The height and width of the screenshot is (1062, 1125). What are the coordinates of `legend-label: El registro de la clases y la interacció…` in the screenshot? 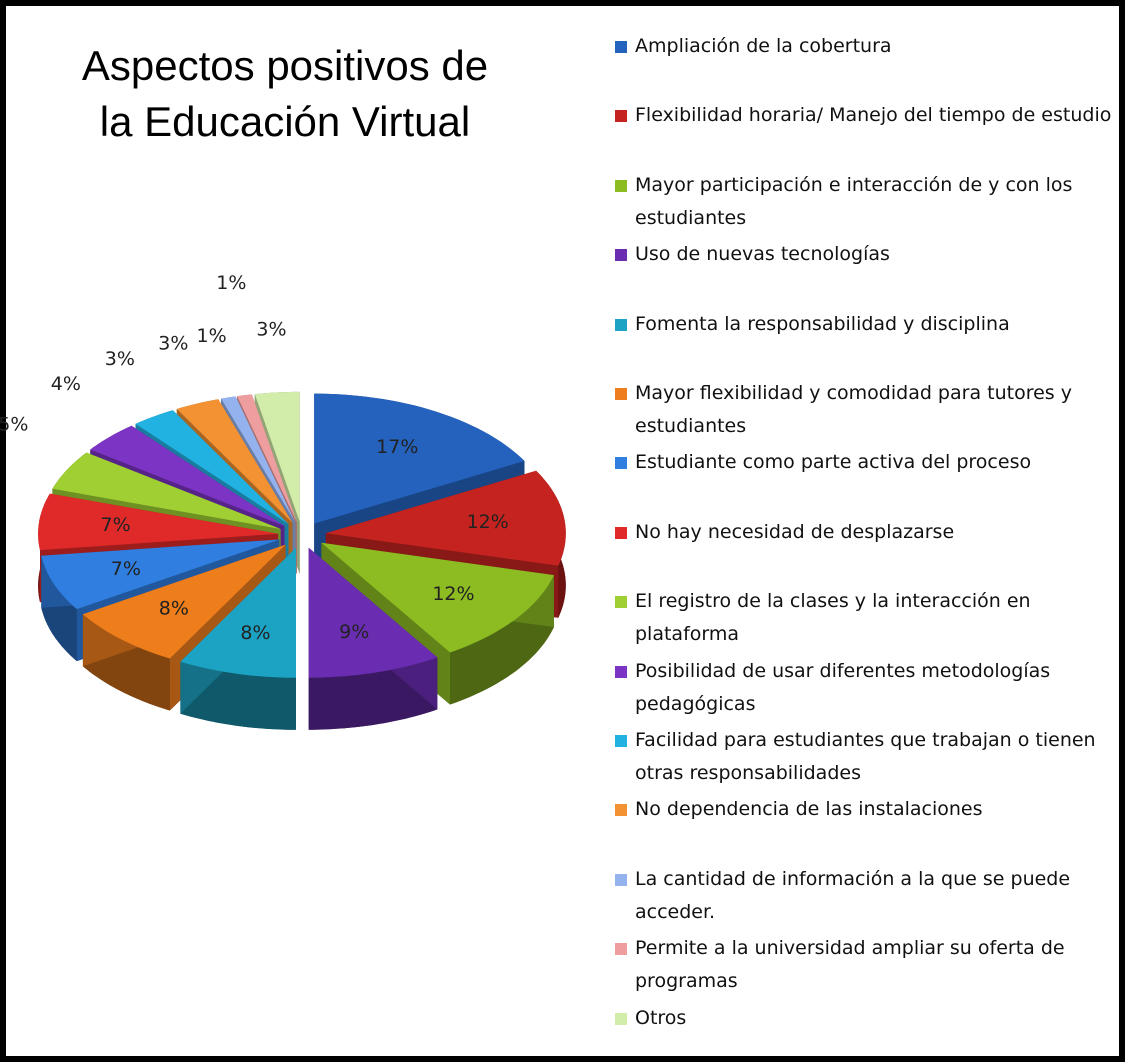 It's located at (833, 618).